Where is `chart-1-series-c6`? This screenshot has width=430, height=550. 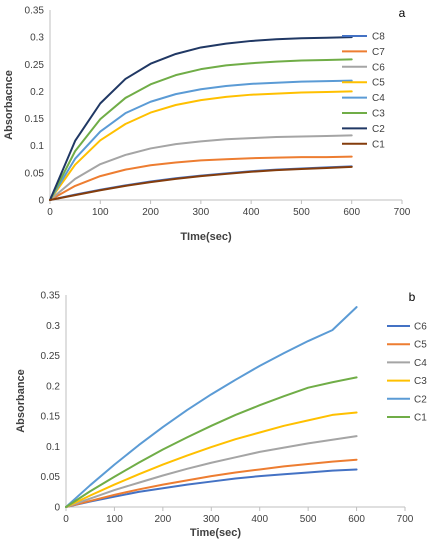 chart-1-series-c6 is located at coordinates (201, 167).